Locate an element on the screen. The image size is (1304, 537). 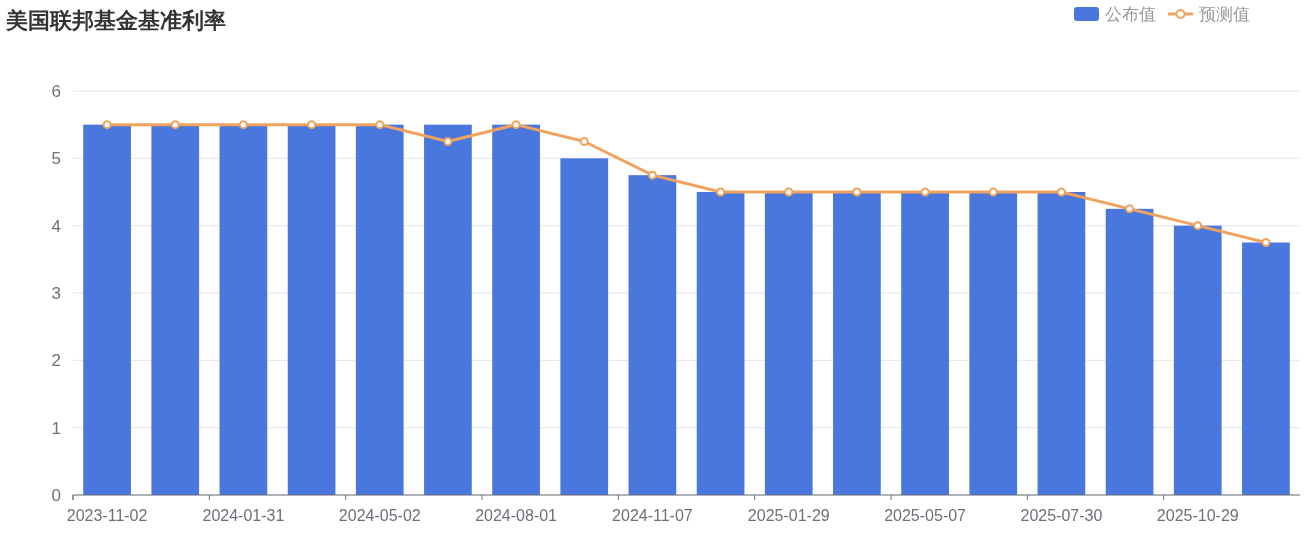
x-tick-label: 2025-01-29 is located at coordinates (788, 515).